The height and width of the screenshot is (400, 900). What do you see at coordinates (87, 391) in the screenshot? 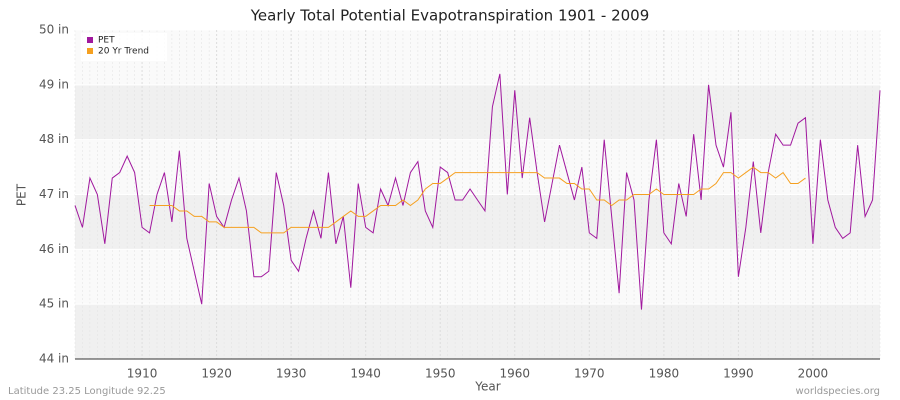
I see `footer-left: Latitude 23.25 Longitude 92.25` at bounding box center [87, 391].